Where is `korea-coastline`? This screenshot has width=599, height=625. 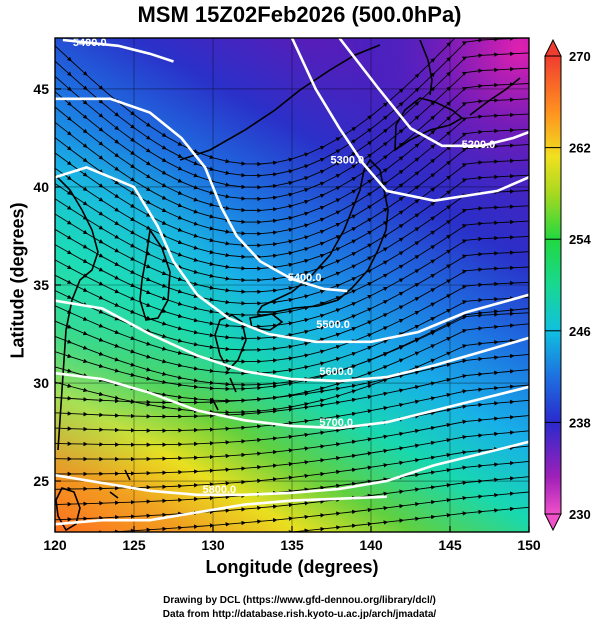 korea-coastline is located at coordinates (155, 274).